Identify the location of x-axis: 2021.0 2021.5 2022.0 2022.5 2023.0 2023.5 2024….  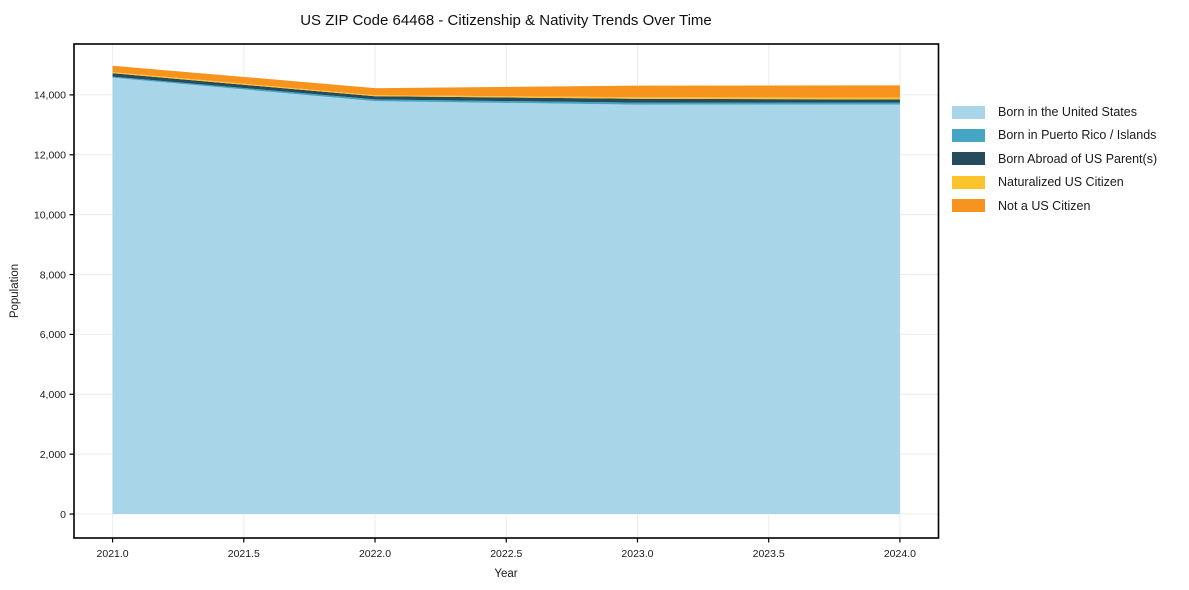
(506, 549).